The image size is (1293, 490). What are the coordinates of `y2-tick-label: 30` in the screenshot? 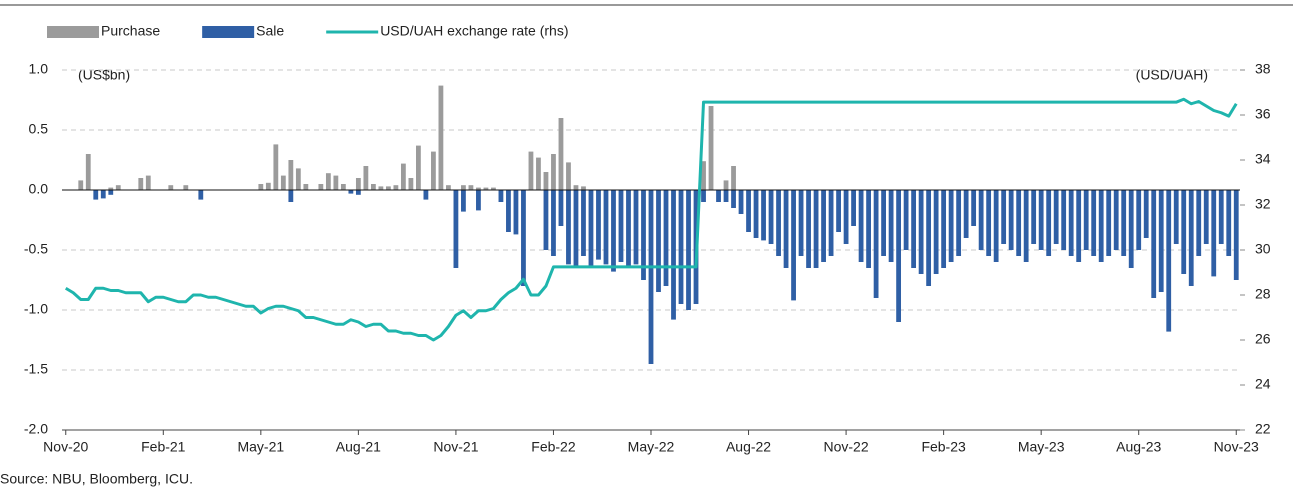 It's located at (1263, 249).